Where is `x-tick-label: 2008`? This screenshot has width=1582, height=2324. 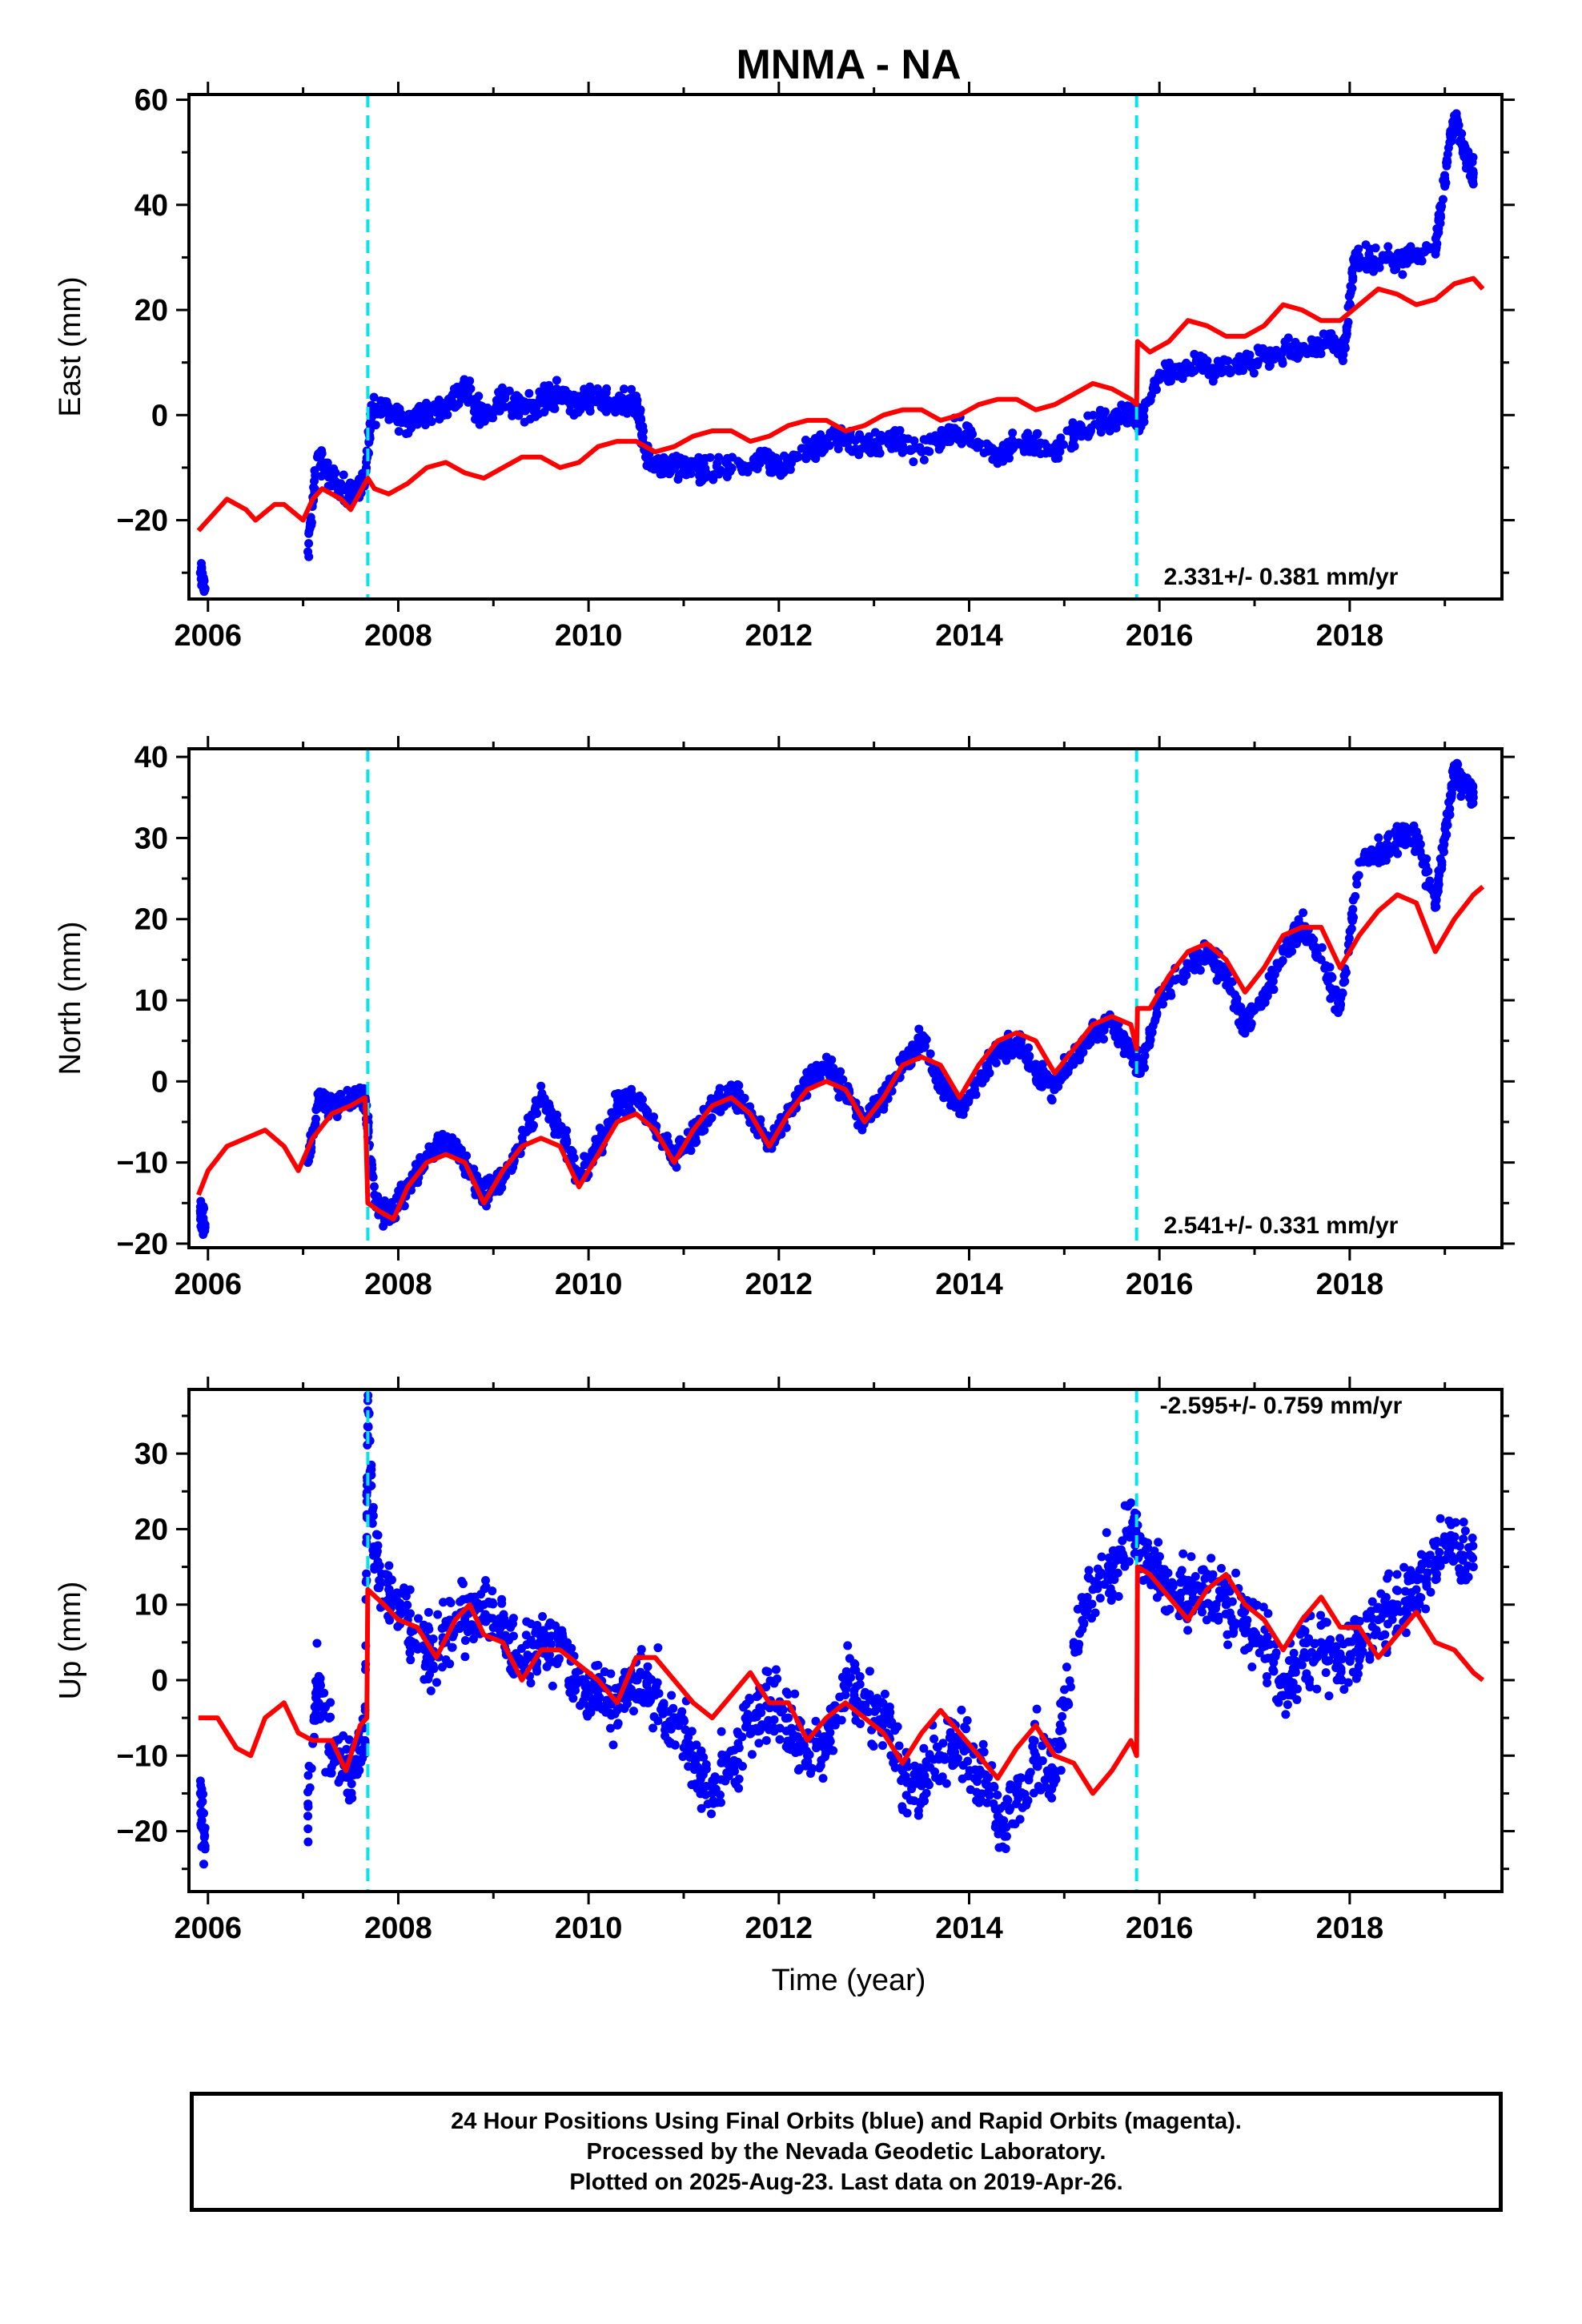 x-tick-label: 2008 is located at coordinates (398, 636).